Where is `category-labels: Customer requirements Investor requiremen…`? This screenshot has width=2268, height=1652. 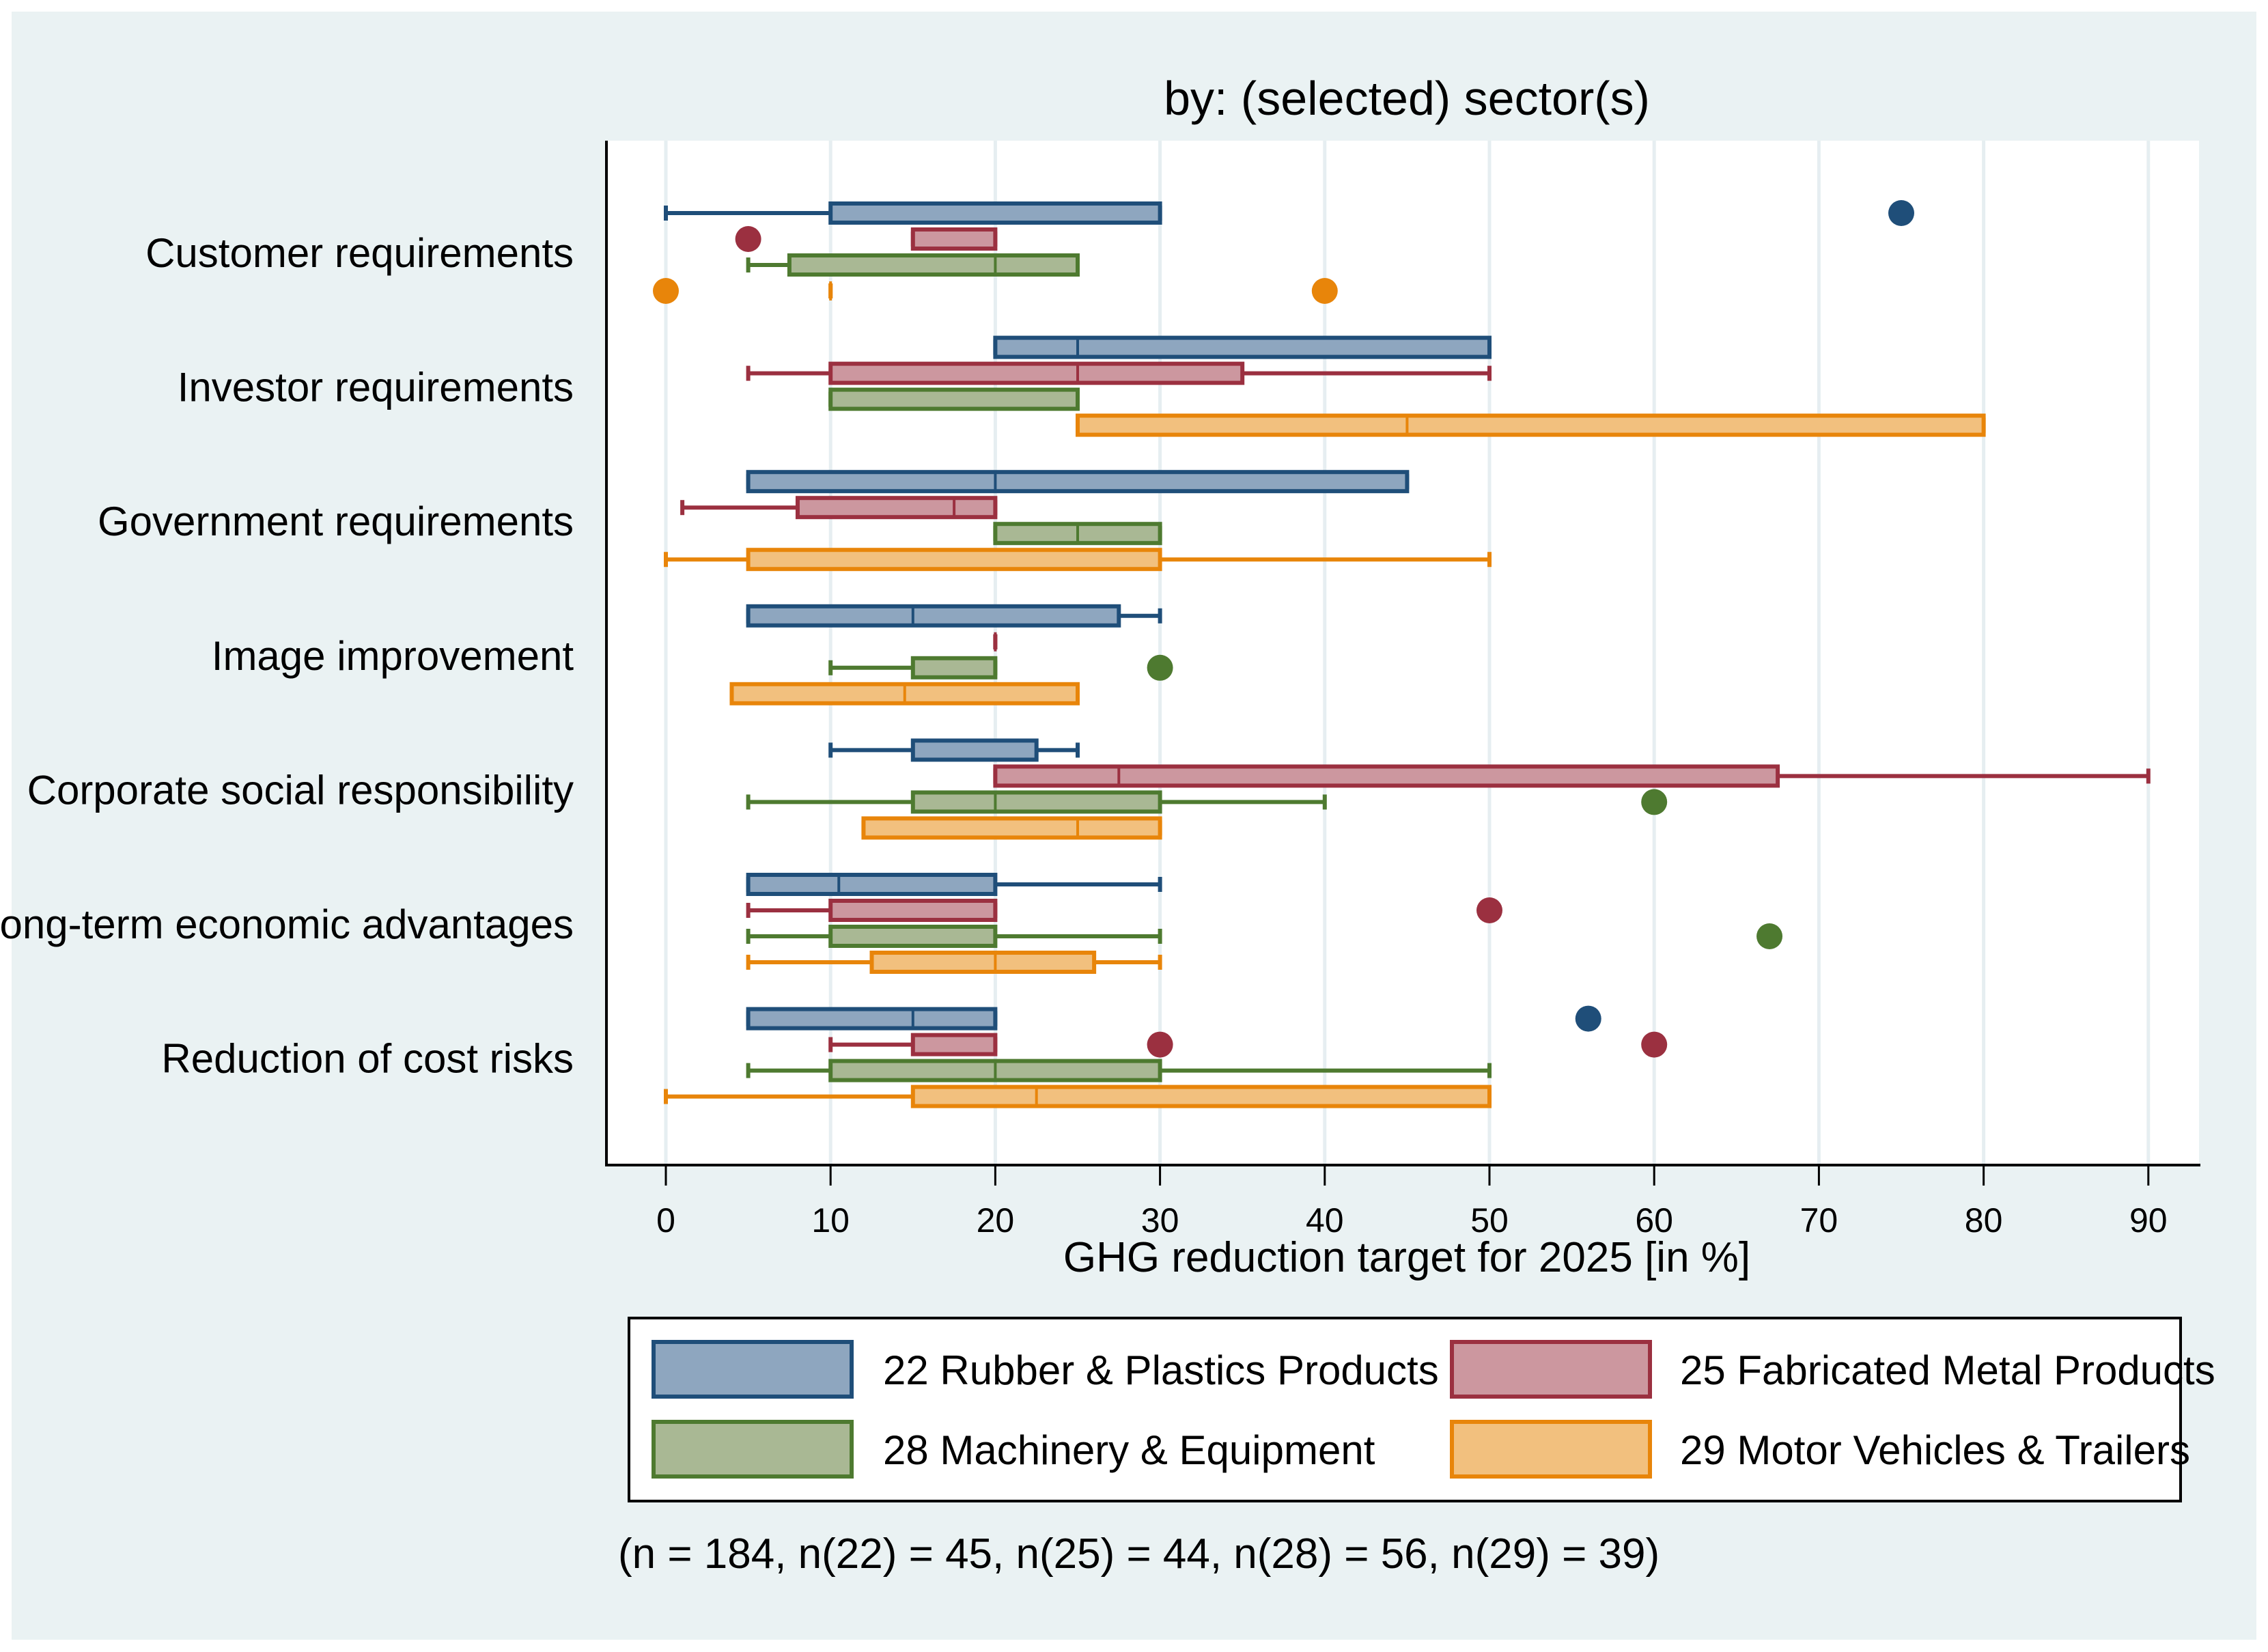
category-labels: Customer requirements Investor requiremen… is located at coordinates (287, 656).